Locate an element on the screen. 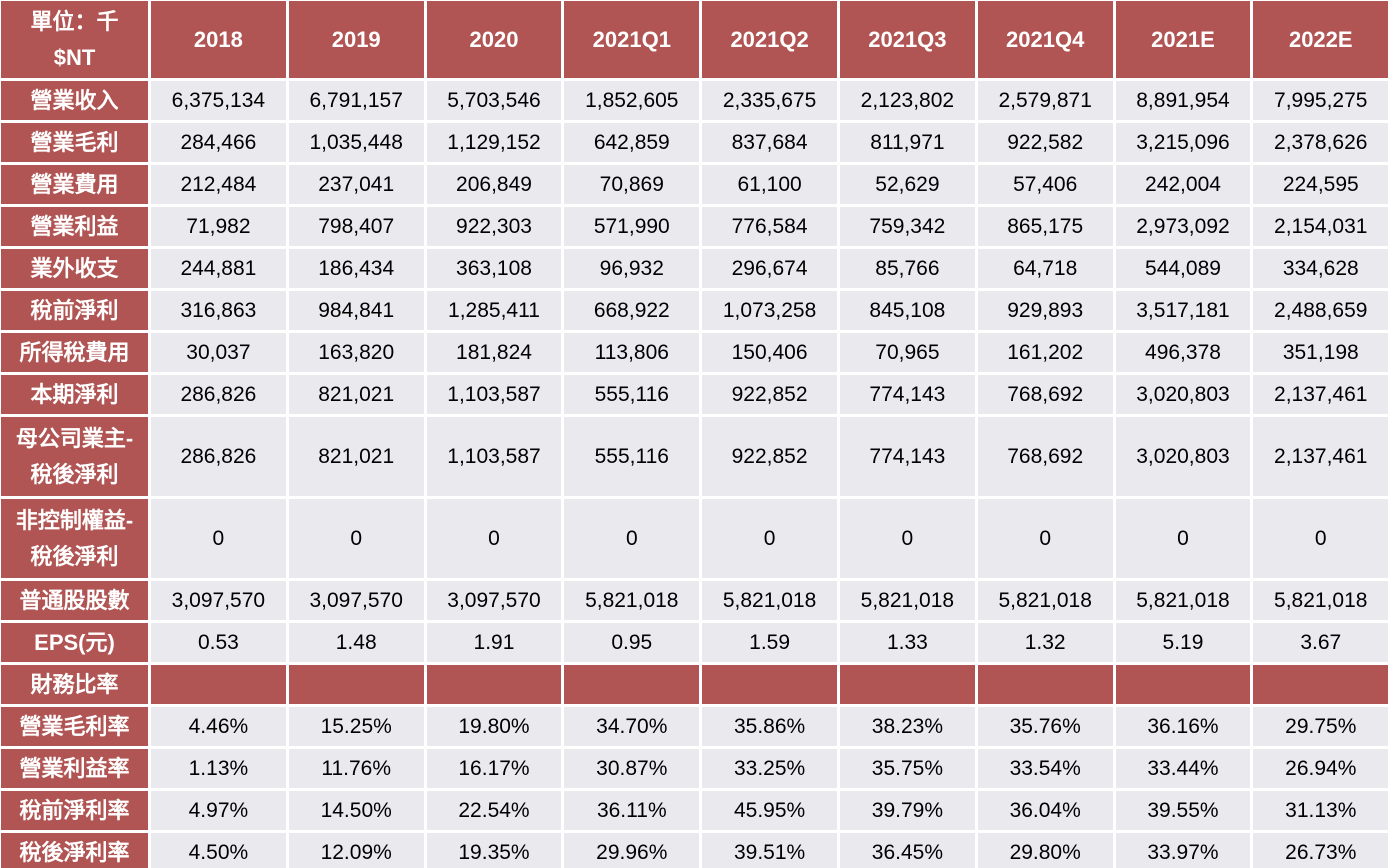 The width and height of the screenshot is (1390, 868). cell: 1,103,587 is located at coordinates (494, 394).